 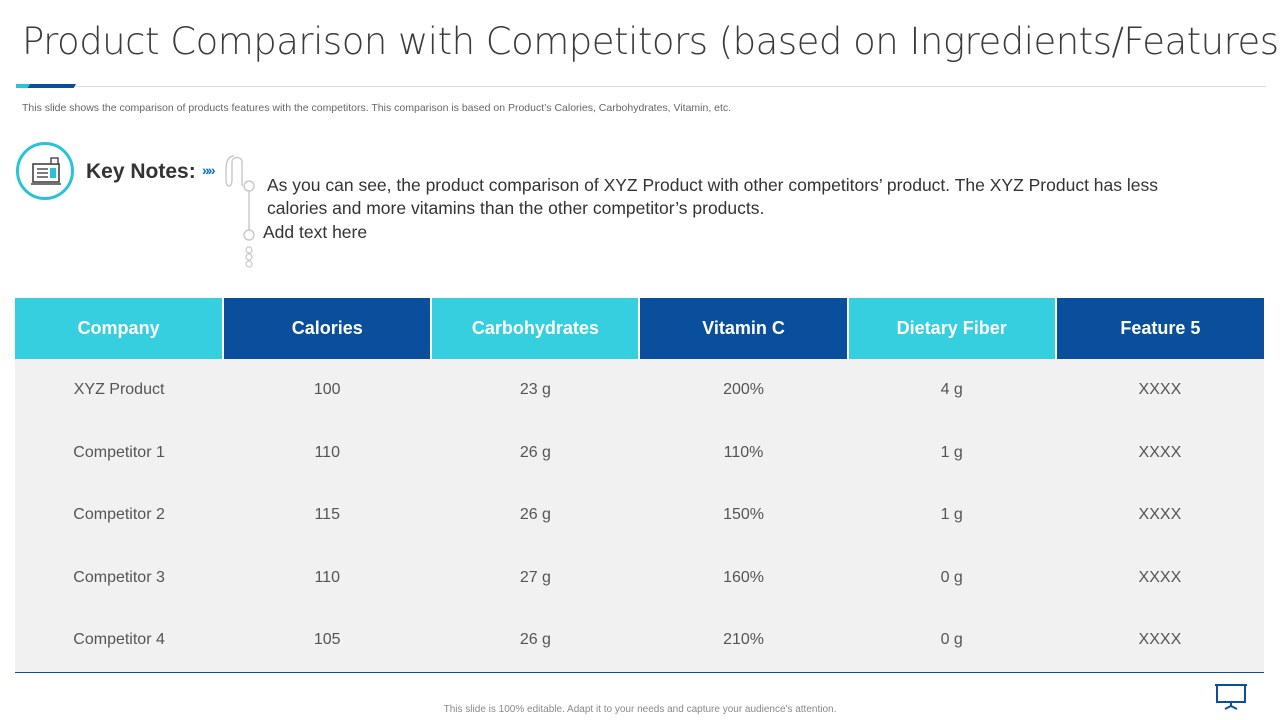 What do you see at coordinates (119, 390) in the screenshot?
I see `cell-company: XYZ Product` at bounding box center [119, 390].